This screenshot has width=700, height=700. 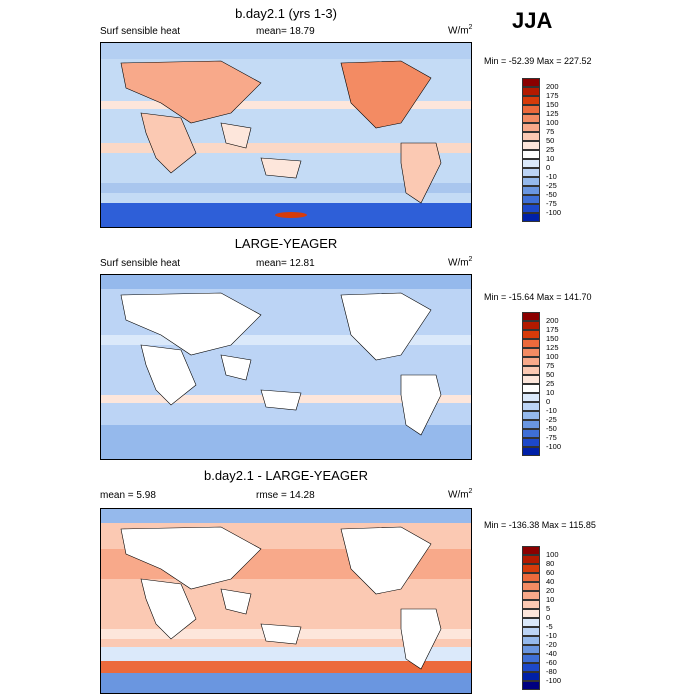 I want to click on panel1-minmax: Min = -52.39 Max = 227.52, so click(x=538, y=61).